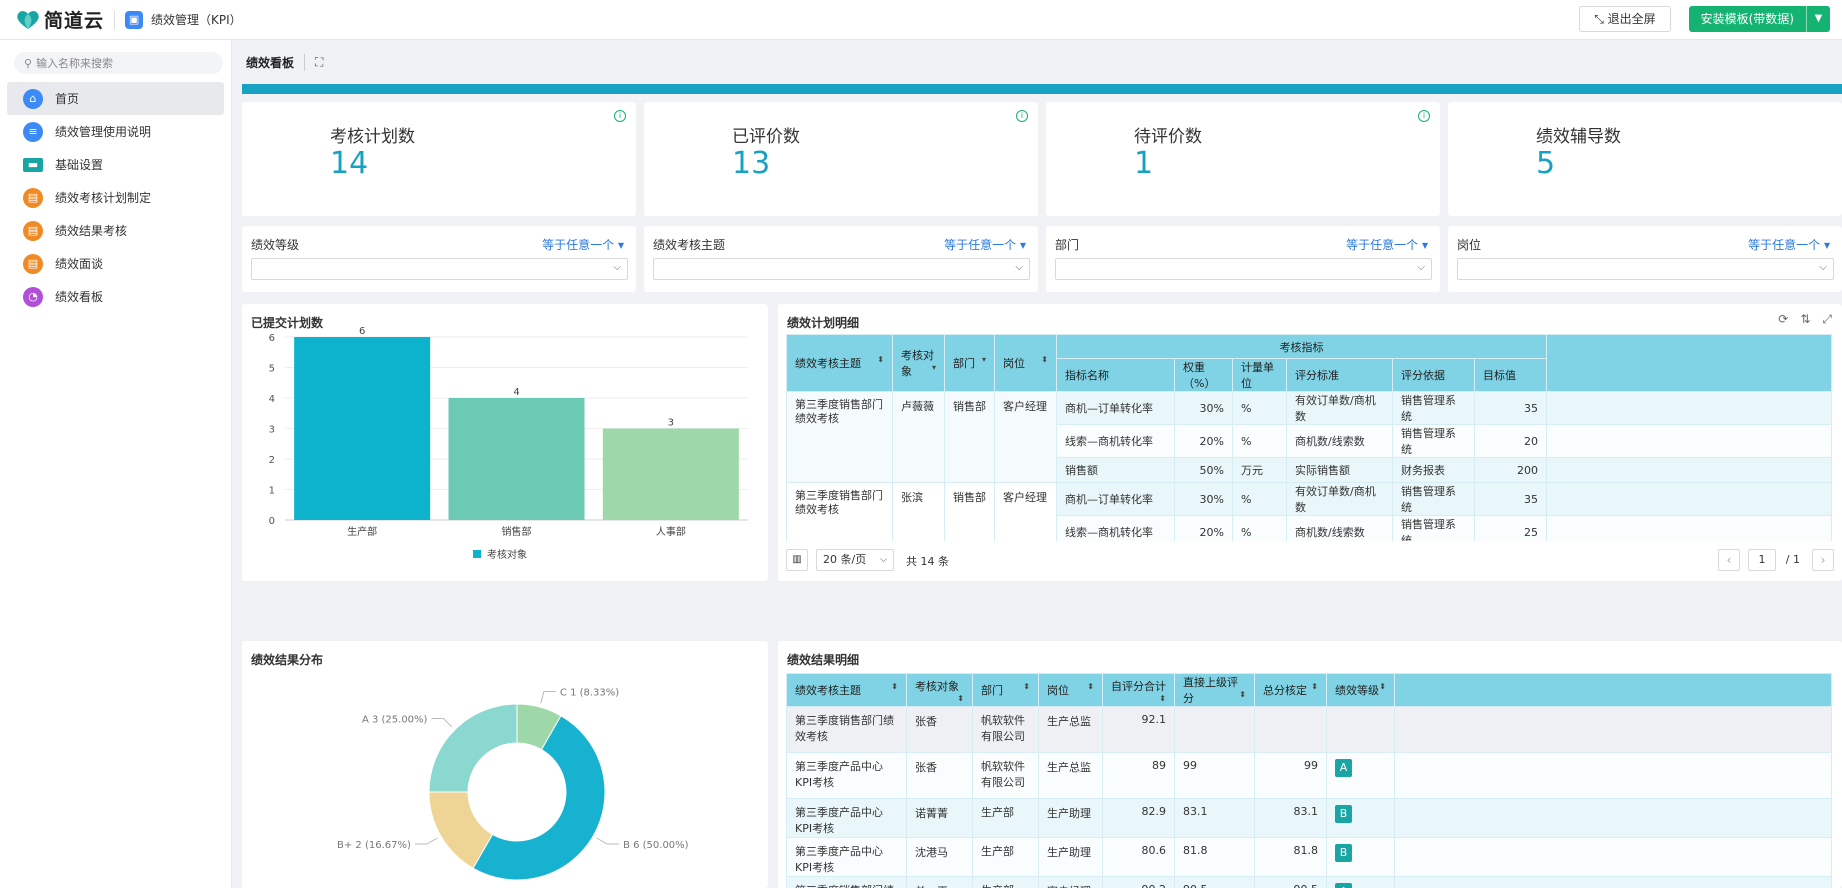 Image resolution: width=1842 pixels, height=888 pixels. Describe the element at coordinates (1823, 560) in the screenshot. I see `next-page-button: ›` at that location.